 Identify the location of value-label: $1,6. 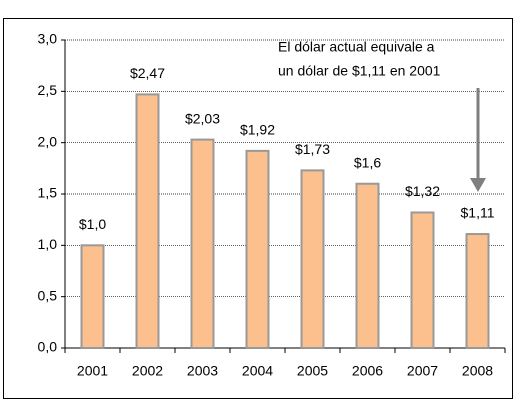
(367, 162).